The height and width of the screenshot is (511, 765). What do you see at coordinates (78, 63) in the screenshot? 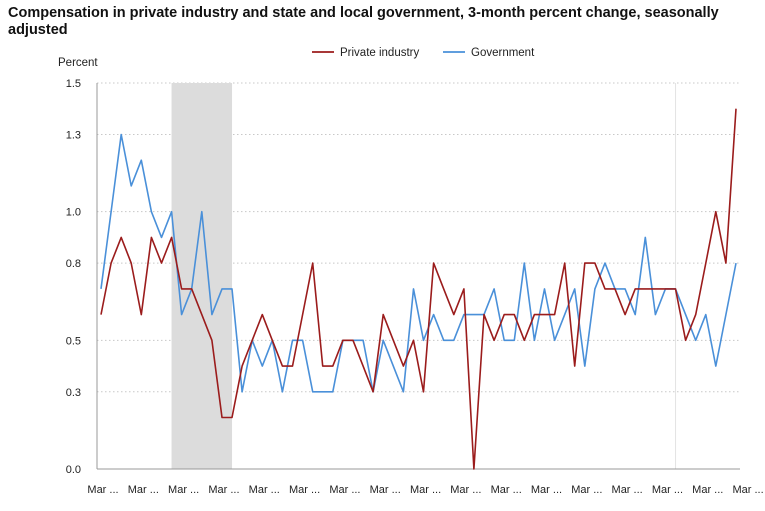
I see `y-axis-label: Percent` at bounding box center [78, 63].